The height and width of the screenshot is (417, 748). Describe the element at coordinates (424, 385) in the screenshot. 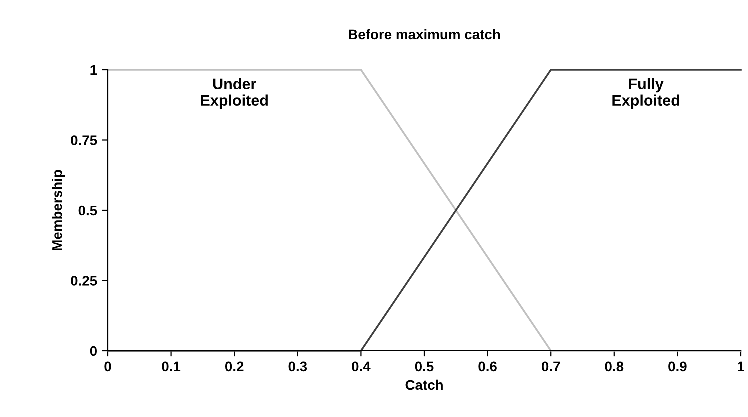

I see `x-axis-title: Catch` at that location.